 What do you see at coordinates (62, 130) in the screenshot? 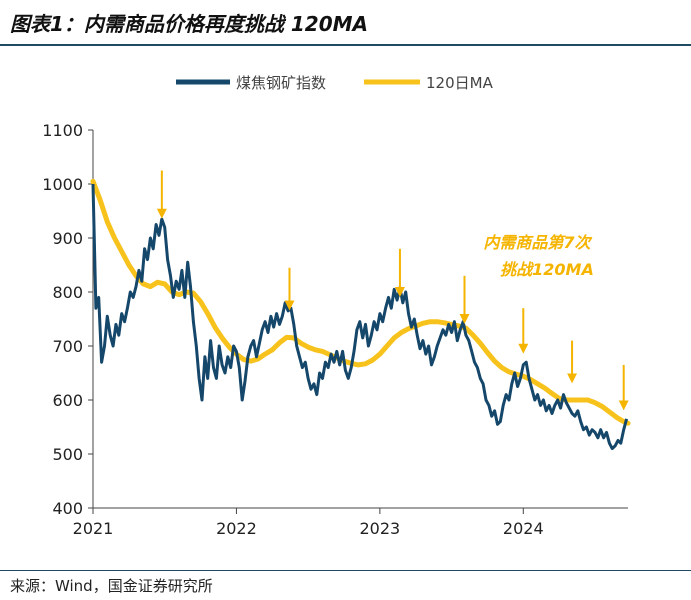
I see `y-tick-label: 1100` at bounding box center [62, 130].